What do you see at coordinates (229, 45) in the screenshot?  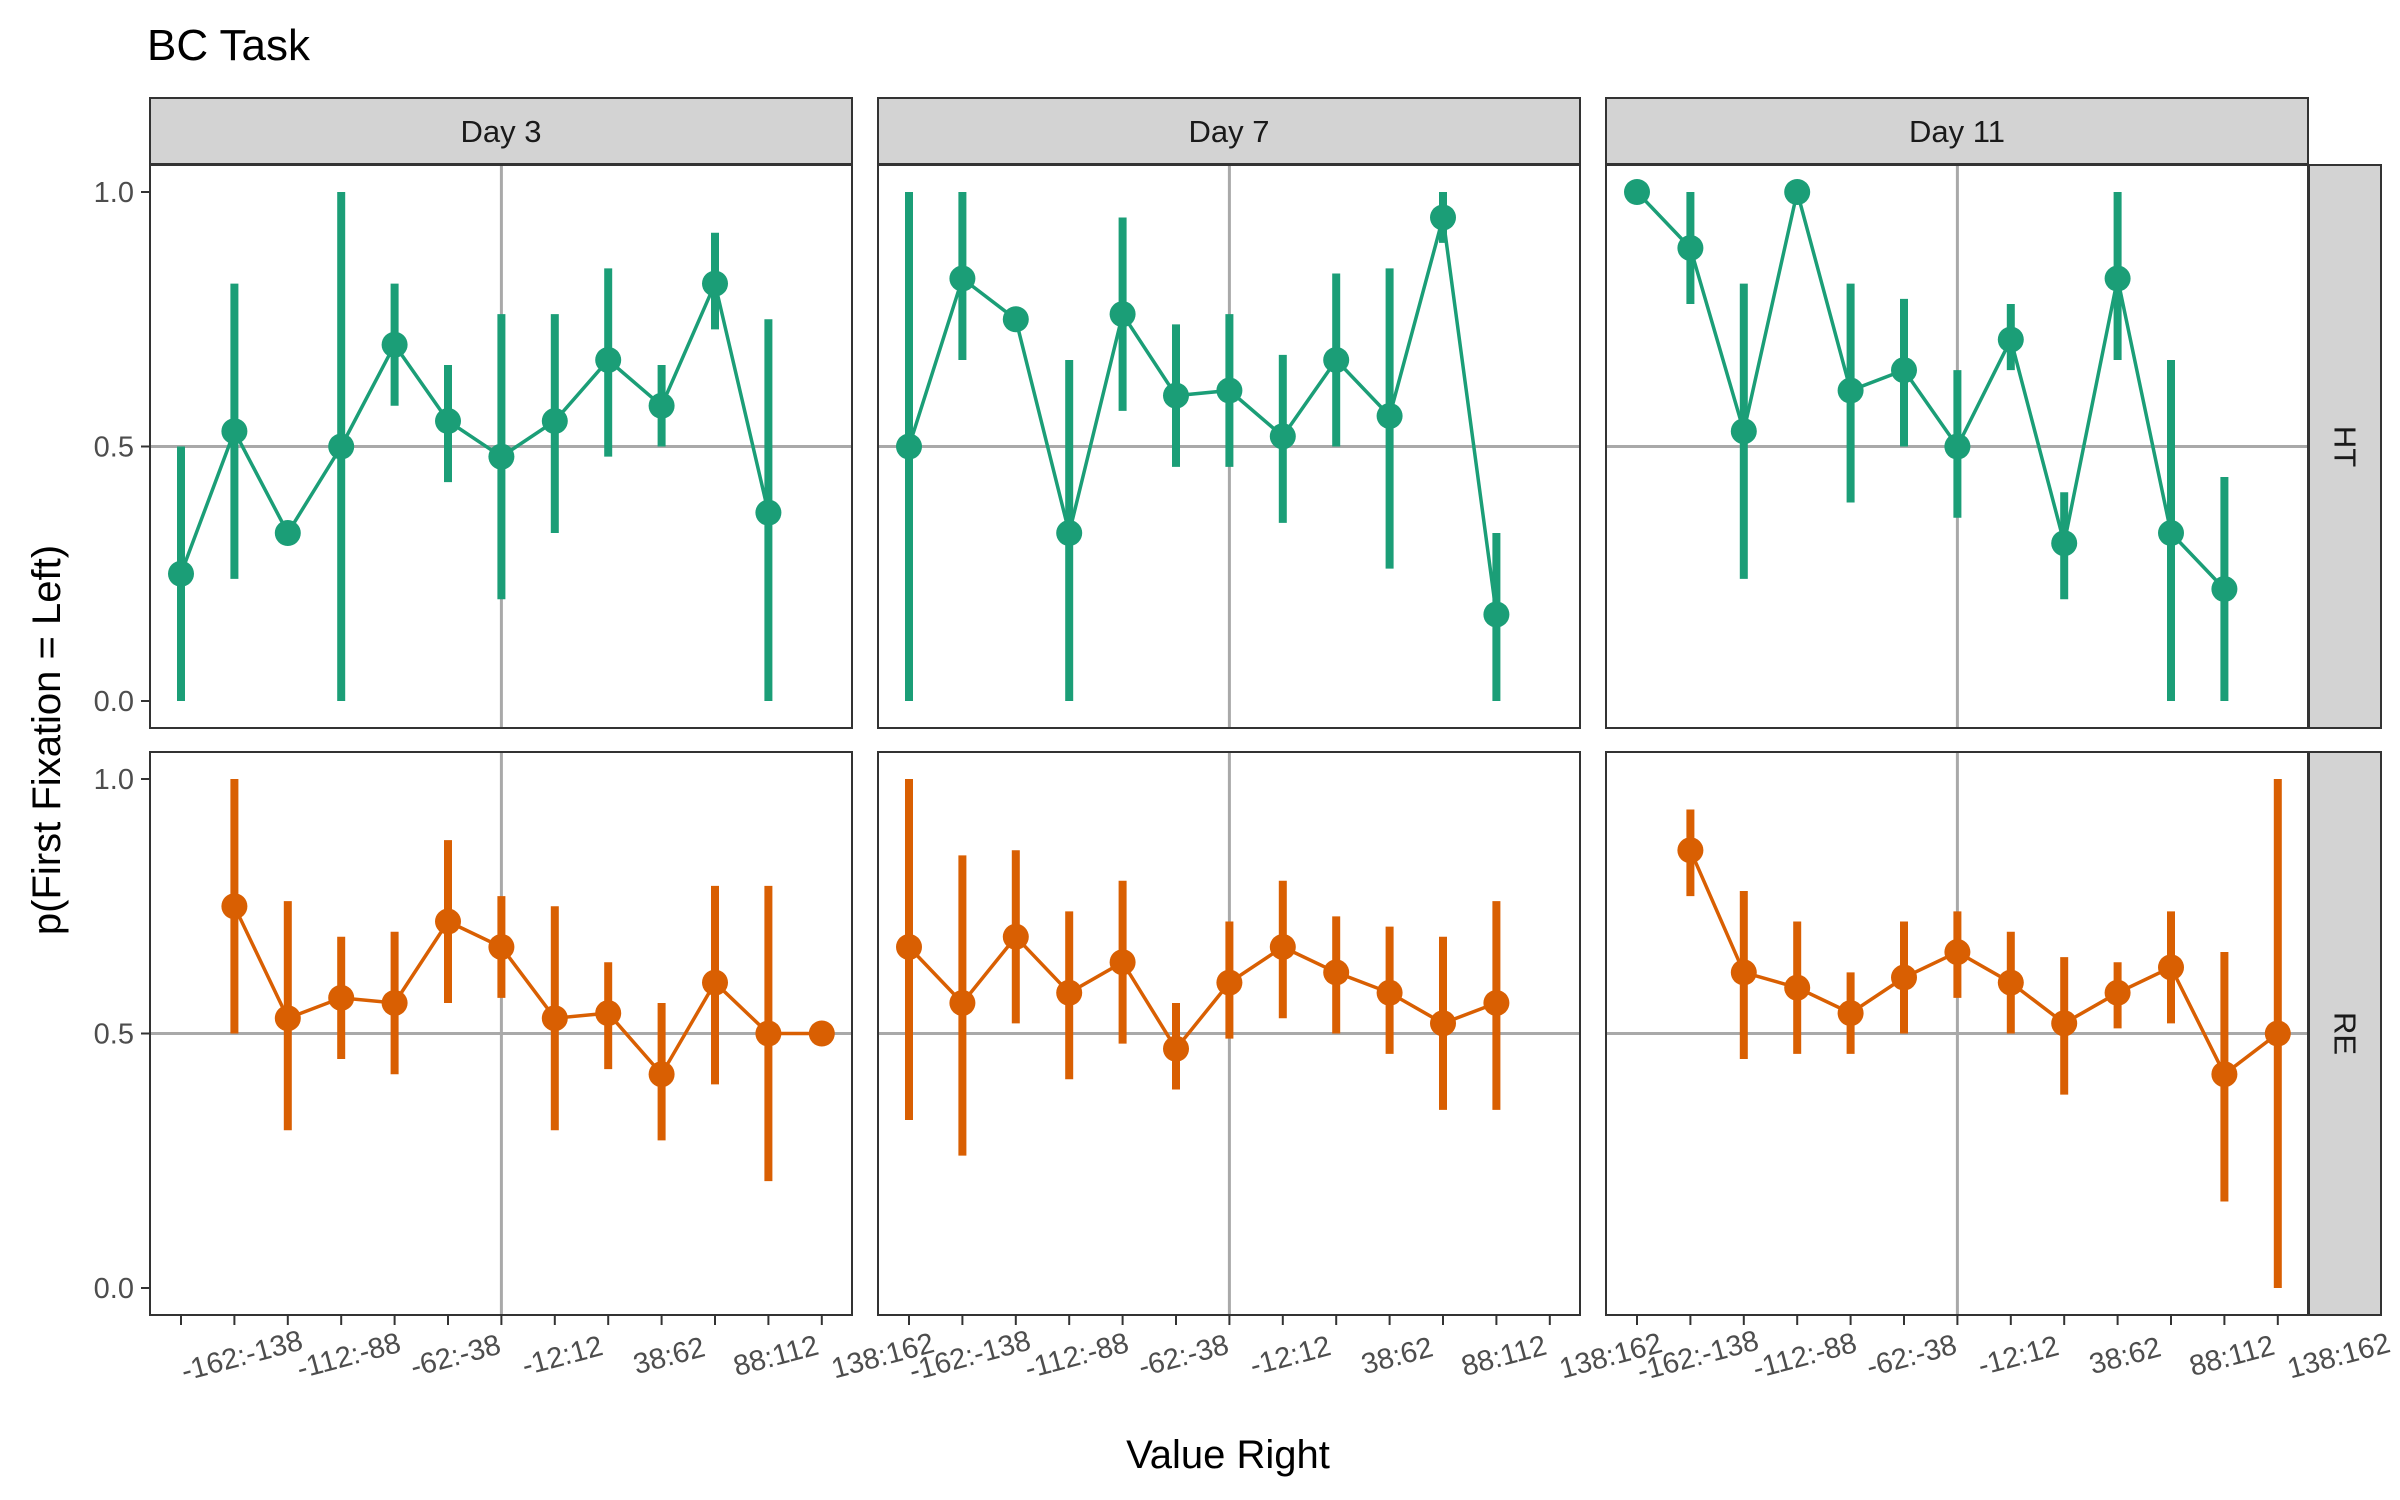 I see `chart-title: BC Task` at bounding box center [229, 45].